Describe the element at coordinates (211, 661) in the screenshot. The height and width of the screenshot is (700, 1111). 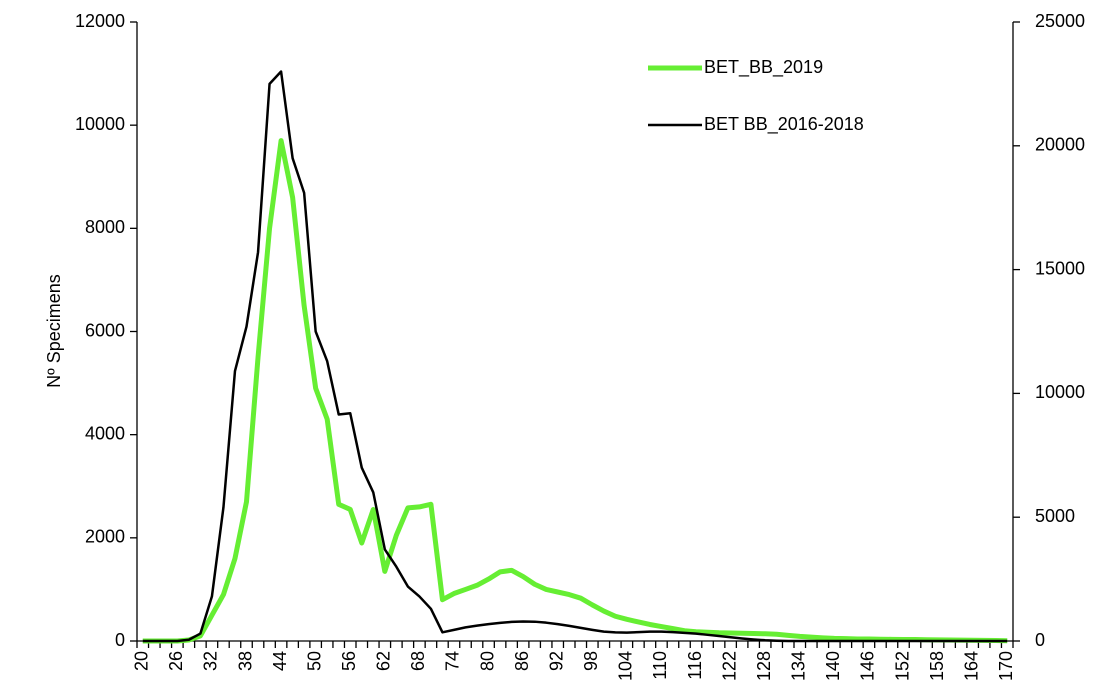
I see `x-tick-label: 32` at that location.